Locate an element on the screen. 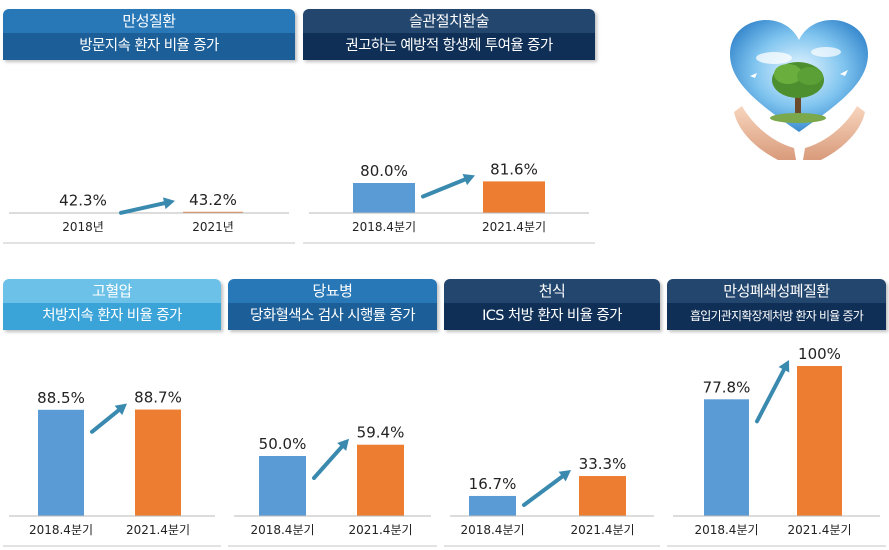  panel-subtitle: 당화혈색소 검사 시행률 증가 is located at coordinates (332, 316).